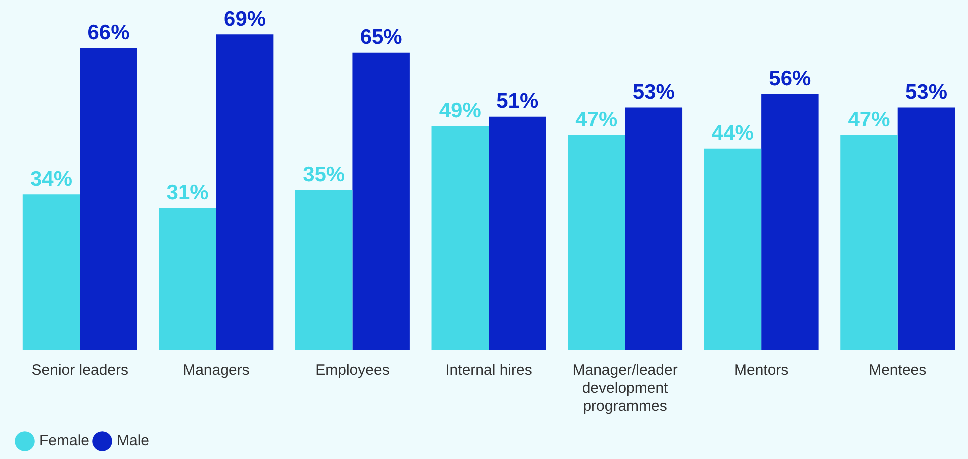 The width and height of the screenshot is (968, 459). What do you see at coordinates (733, 134) in the screenshot?
I see `data-label: 44%` at bounding box center [733, 134].